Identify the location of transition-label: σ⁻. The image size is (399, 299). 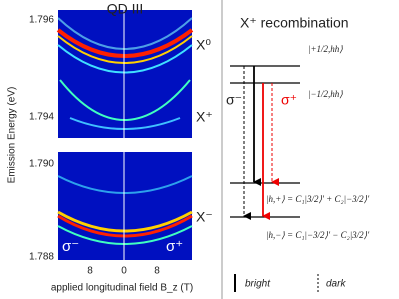
(234, 100).